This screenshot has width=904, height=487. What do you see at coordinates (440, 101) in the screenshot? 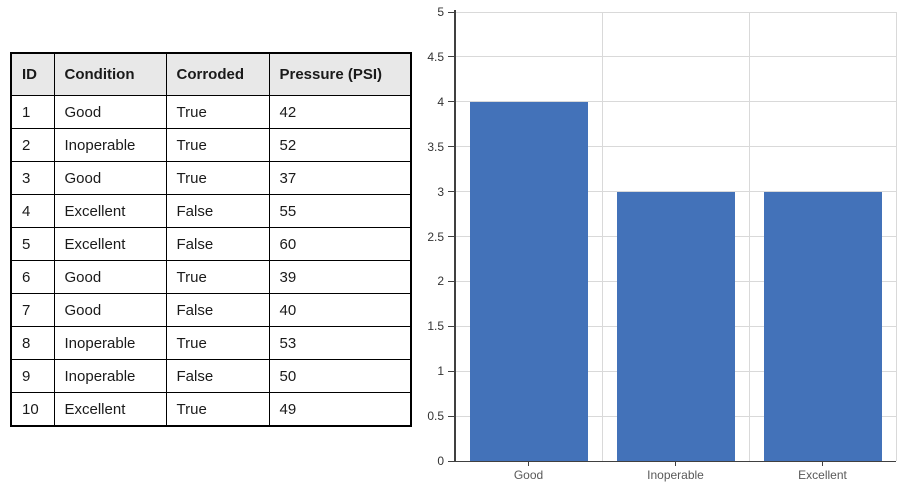
I see `y-axis-tick-label: 4` at bounding box center [440, 101].